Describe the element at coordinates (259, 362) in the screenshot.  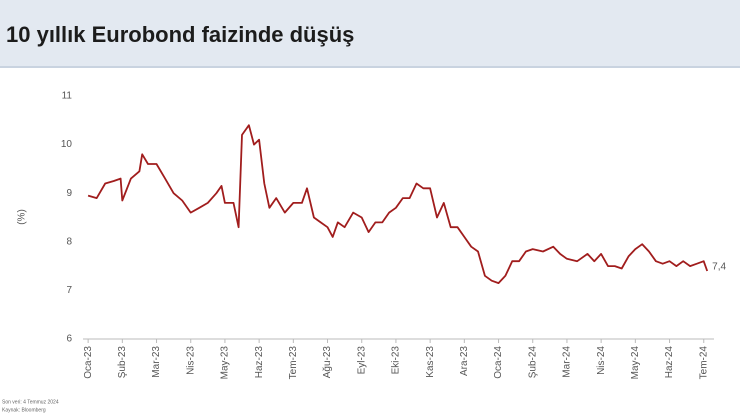
I see `x-tick-label: Haz-23` at that location.